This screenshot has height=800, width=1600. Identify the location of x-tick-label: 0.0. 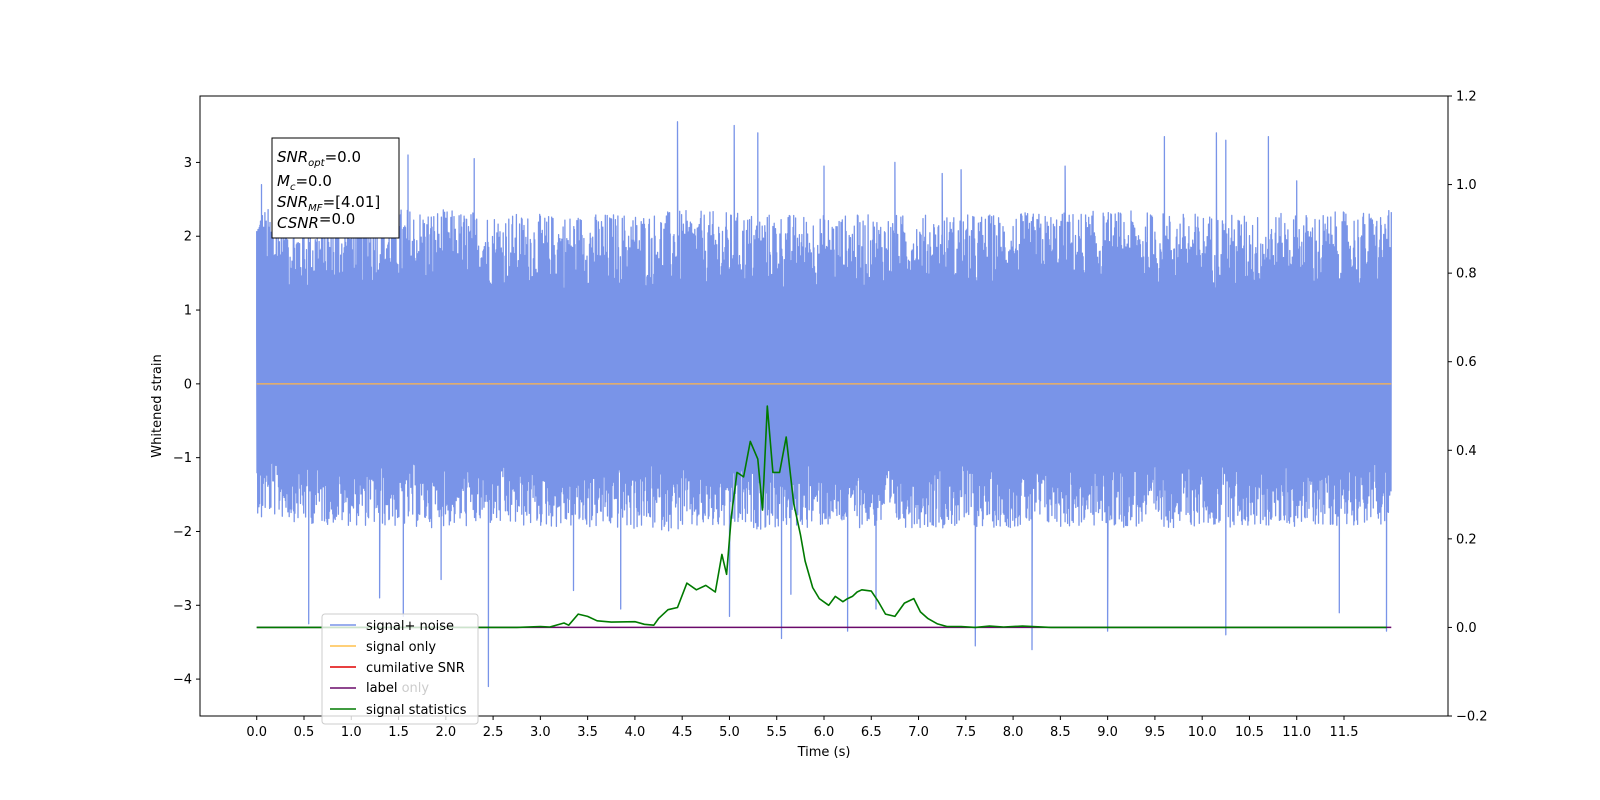
(256, 732).